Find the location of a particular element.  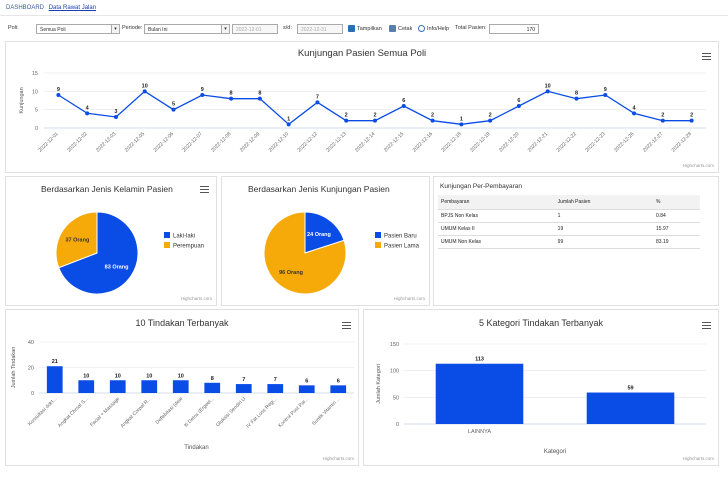

legend-label: Perempuan is located at coordinates (188, 247).